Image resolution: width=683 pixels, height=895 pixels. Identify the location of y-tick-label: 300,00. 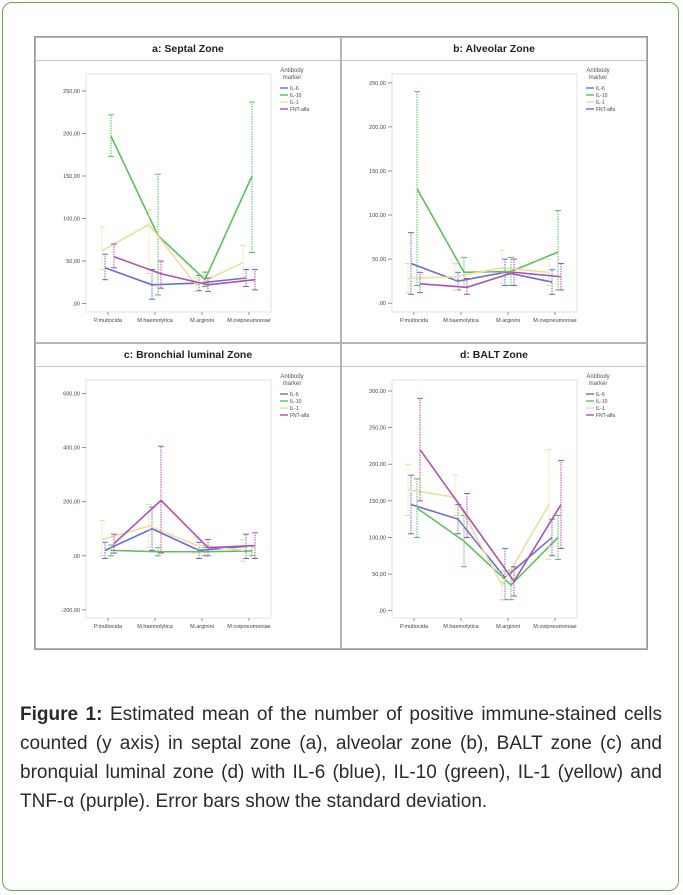
(377, 392).